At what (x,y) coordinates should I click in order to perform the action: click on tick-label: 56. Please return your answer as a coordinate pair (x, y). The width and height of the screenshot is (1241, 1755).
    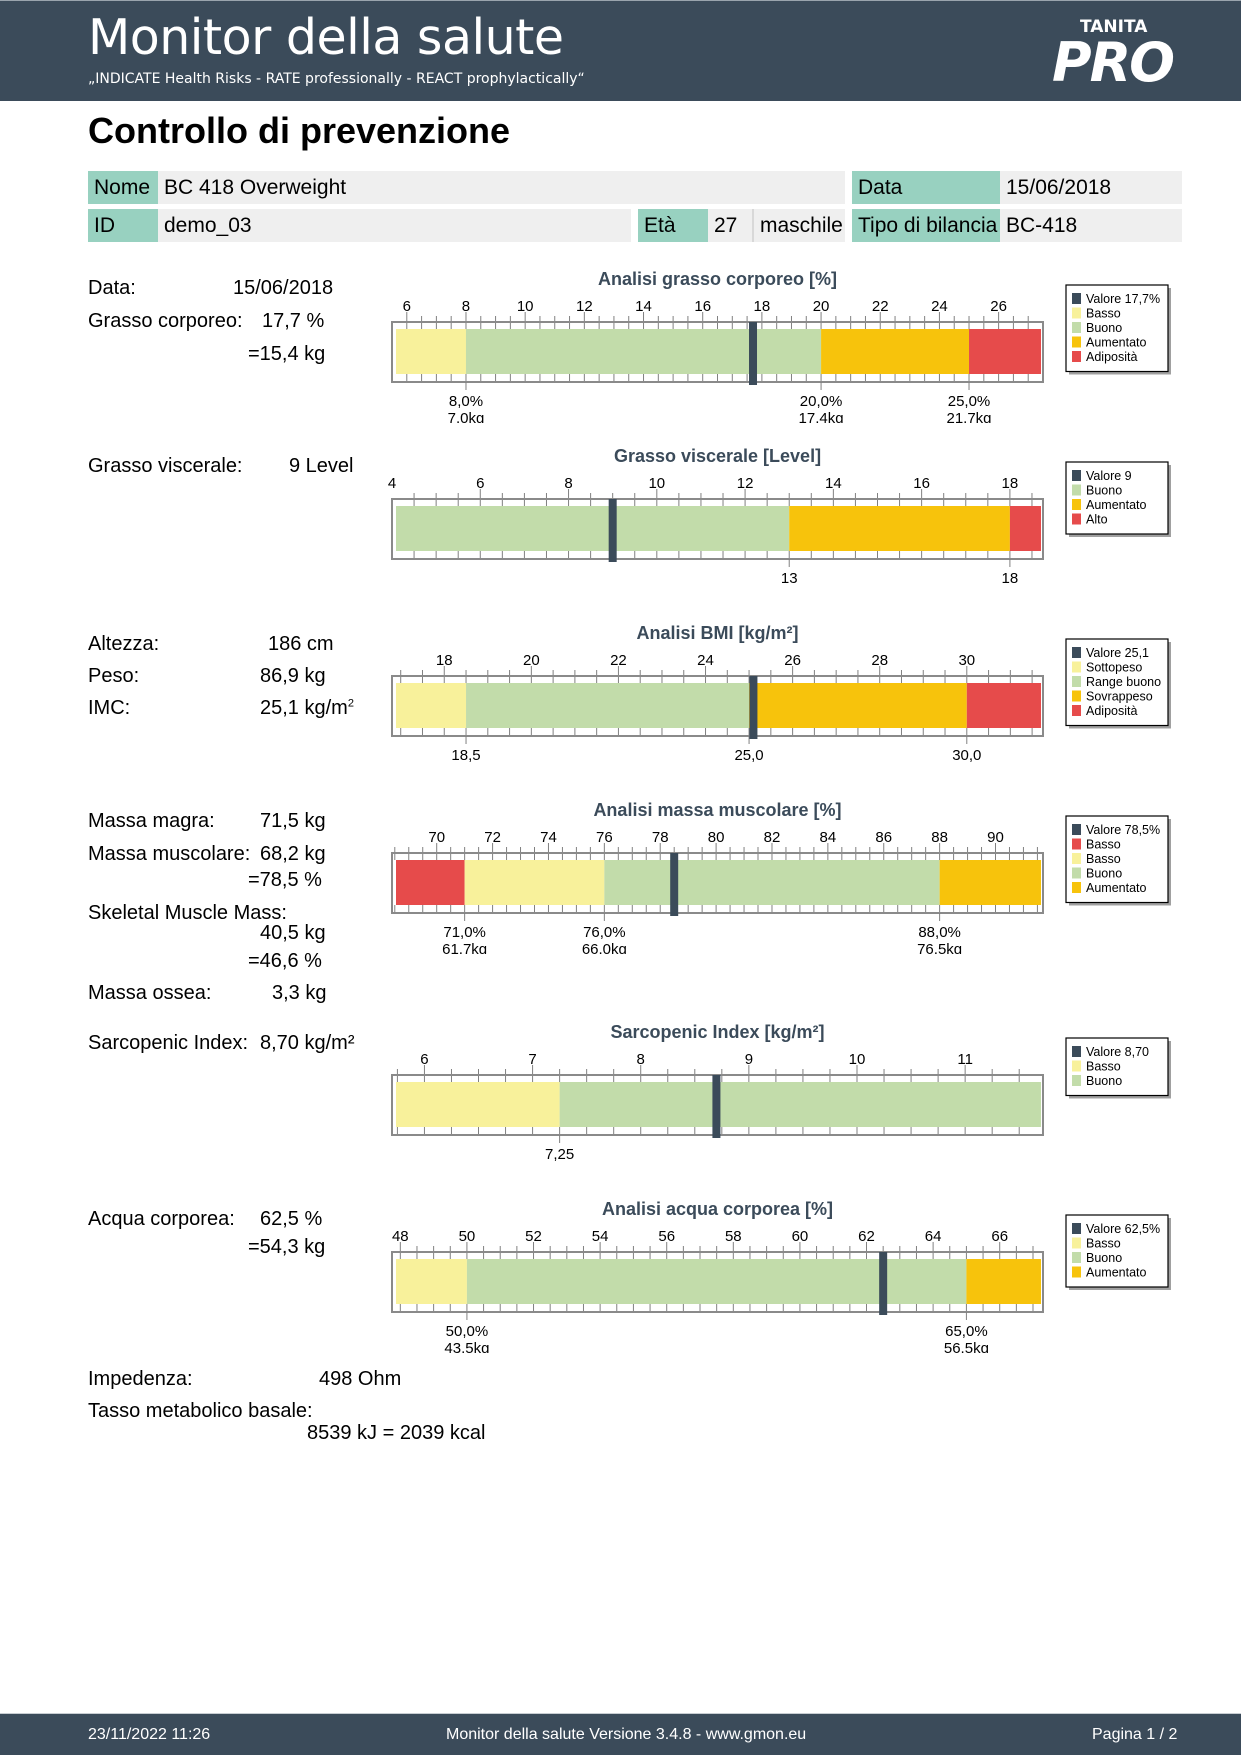
    Looking at the image, I should click on (666, 1236).